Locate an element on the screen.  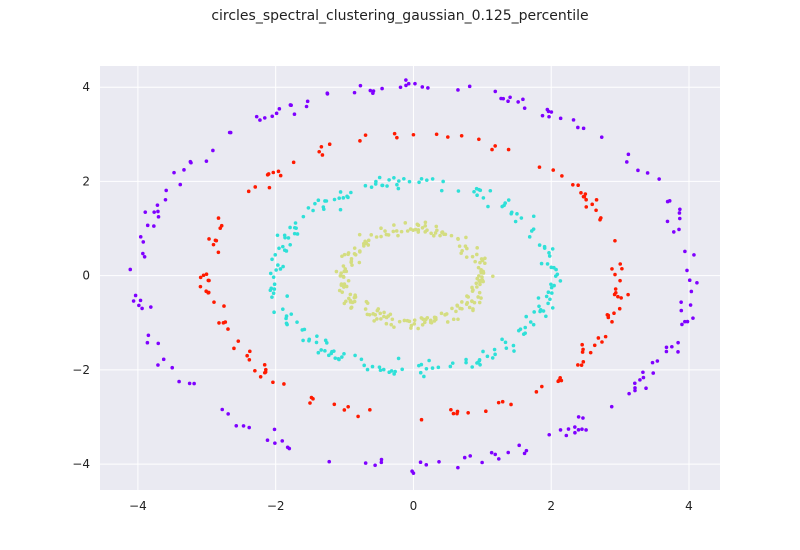
y-tick-label: −2 is located at coordinates (81, 370).